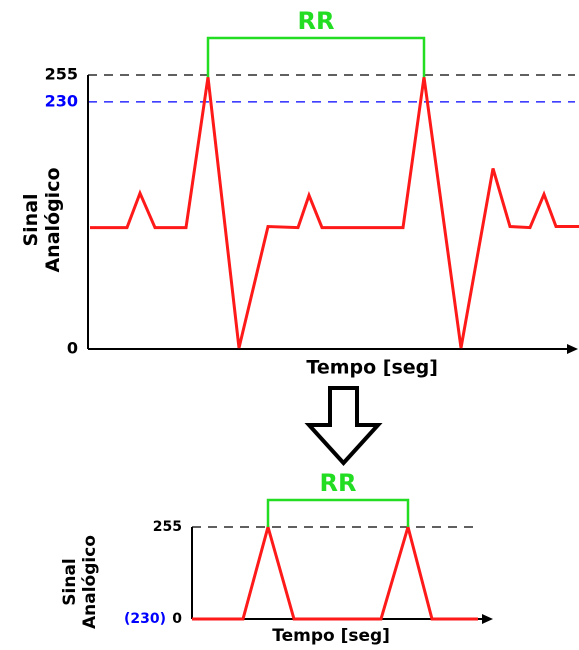 This screenshot has height=650, width=579. What do you see at coordinates (61, 100) in the screenshot?
I see `y-tick-label: 230` at bounding box center [61, 100].